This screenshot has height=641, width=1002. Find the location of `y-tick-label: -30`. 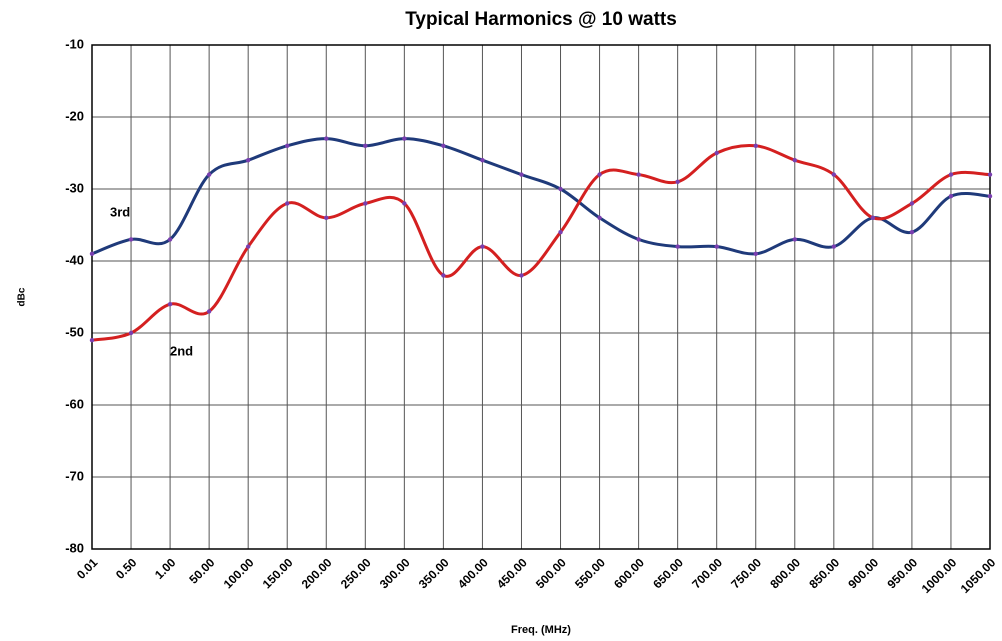

y-tick-label: -30 is located at coordinates (74, 187).